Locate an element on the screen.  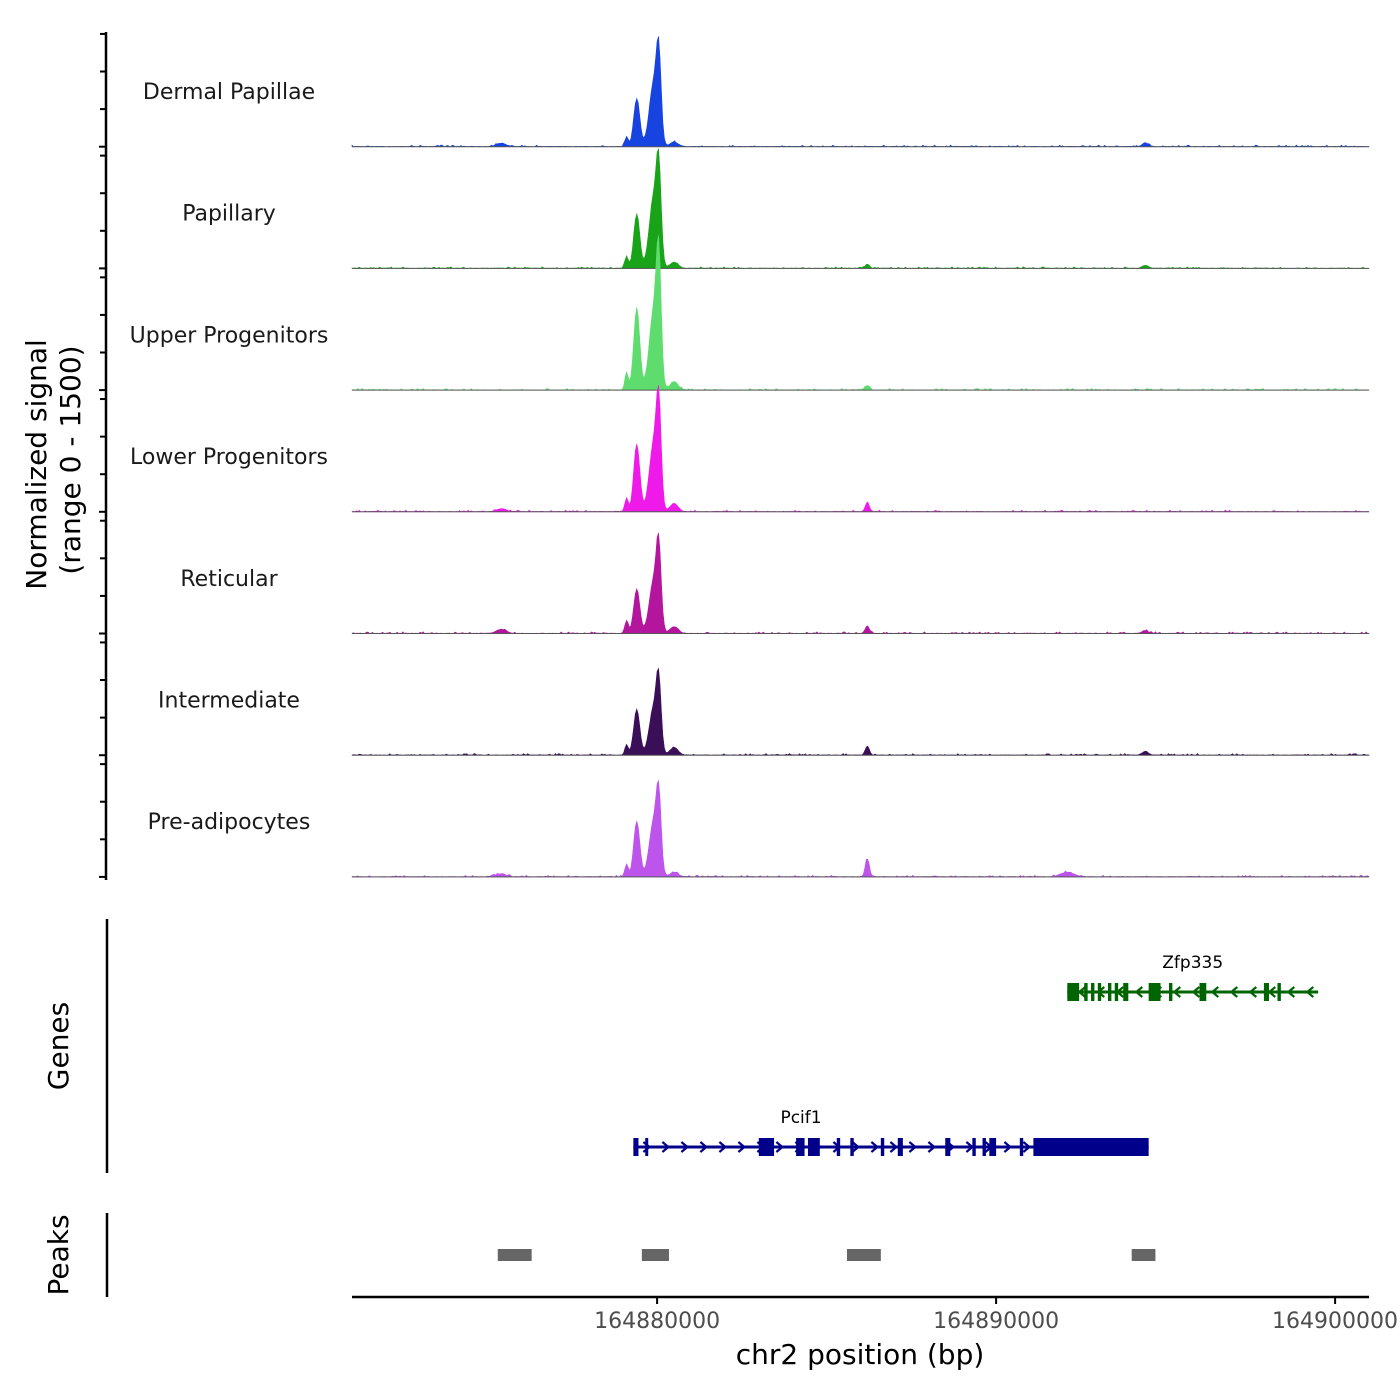
gene-label: Pcif1 is located at coordinates (800, 1118).